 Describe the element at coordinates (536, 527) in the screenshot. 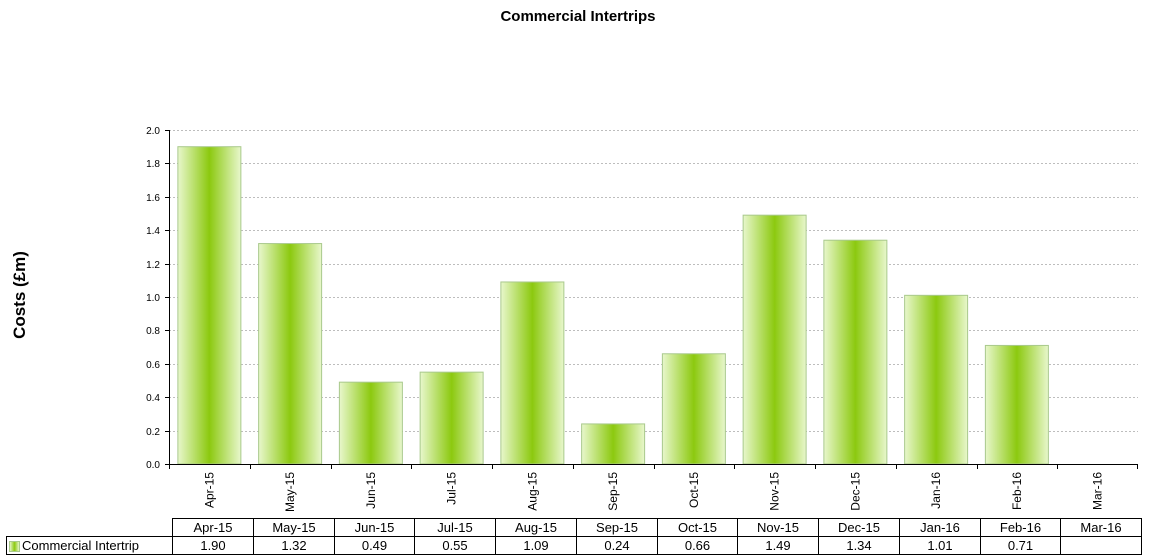

I see `table-header-cell: Aug-15` at that location.